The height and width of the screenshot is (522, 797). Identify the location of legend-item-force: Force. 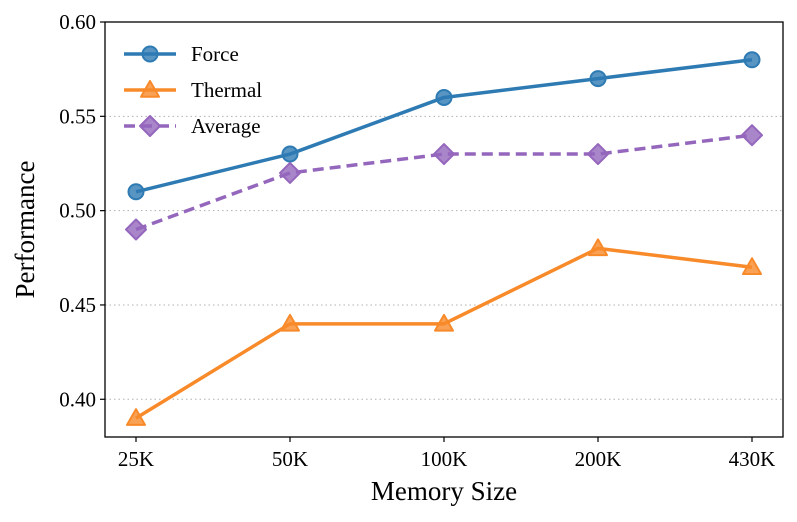
(181, 54).